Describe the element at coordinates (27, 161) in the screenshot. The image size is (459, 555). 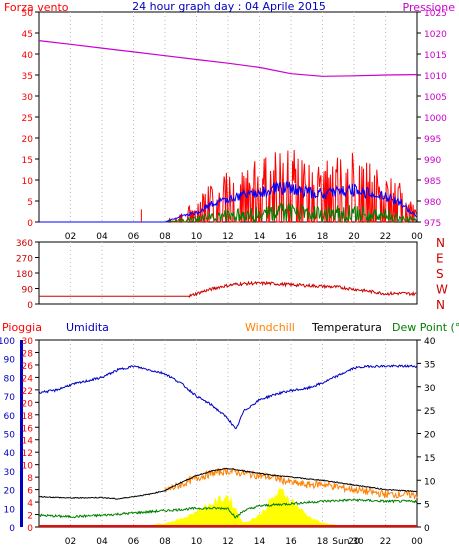
I see `wind-tick-label: 15` at that location.